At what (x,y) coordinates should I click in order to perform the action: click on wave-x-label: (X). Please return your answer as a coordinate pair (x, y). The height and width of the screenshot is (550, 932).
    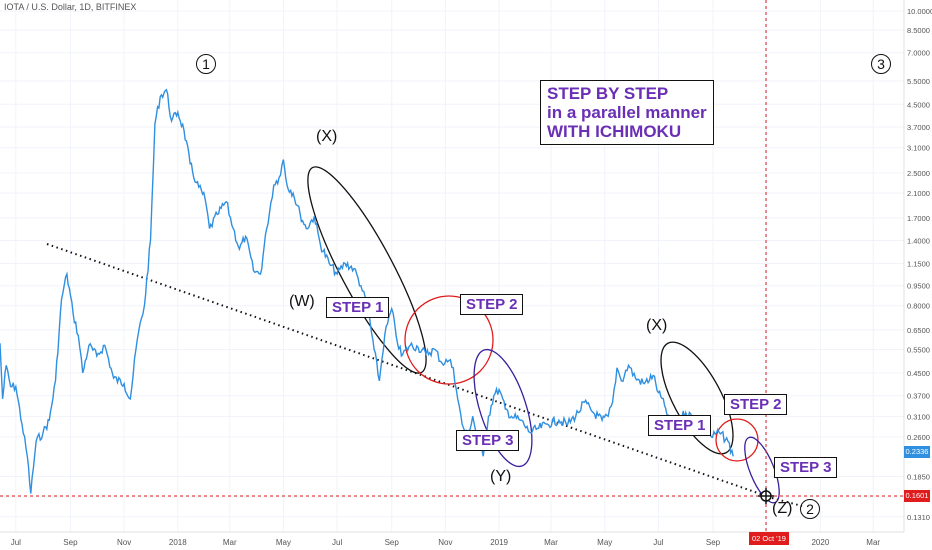
    Looking at the image, I should click on (327, 136).